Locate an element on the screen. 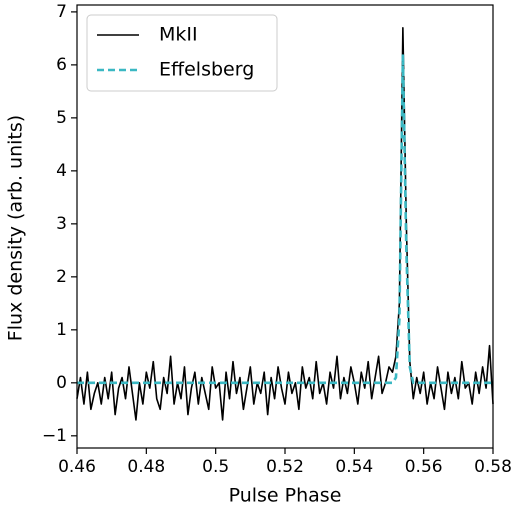 The width and height of the screenshot is (520, 515). y-tick-label: 0 is located at coordinates (61, 383).